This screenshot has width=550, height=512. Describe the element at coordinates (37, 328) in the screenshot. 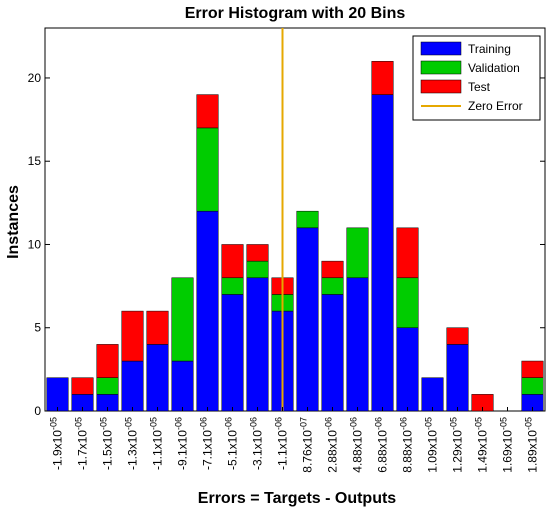

I see `y-tick-label: 5` at that location.